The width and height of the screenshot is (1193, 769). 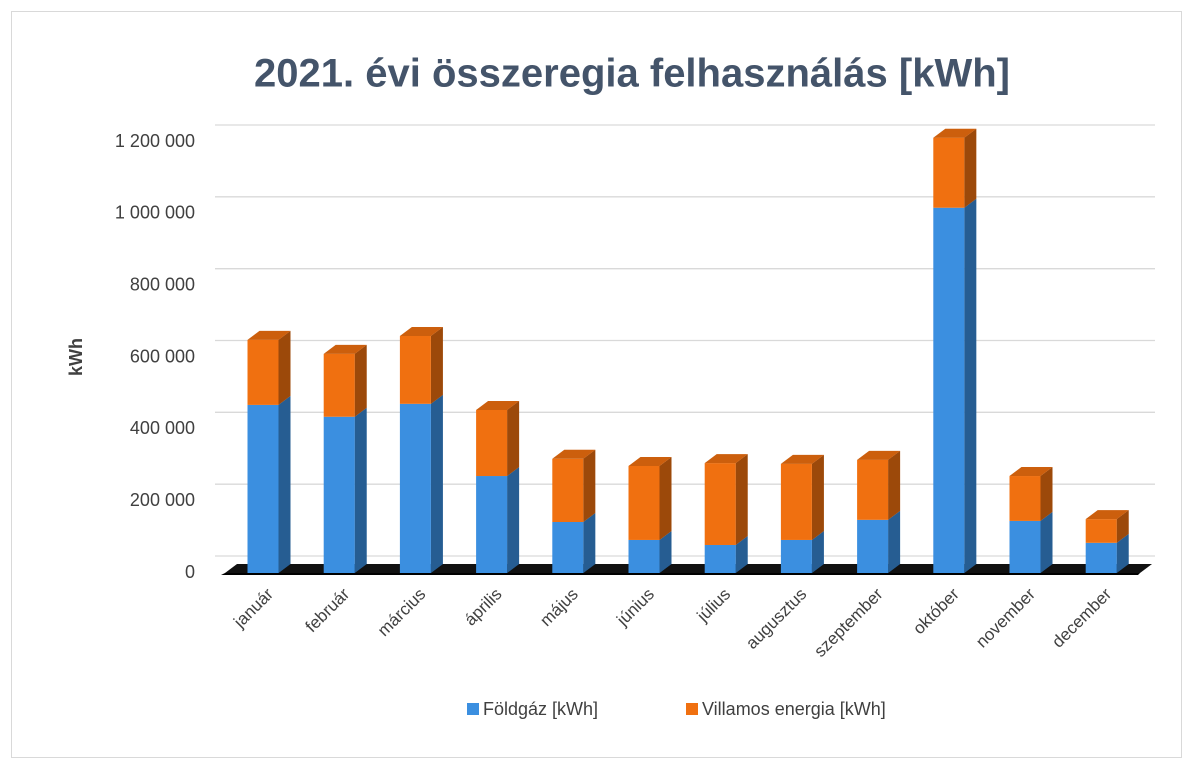 What do you see at coordinates (155, 213) in the screenshot?
I see `y-tick-label: 1 000 000` at bounding box center [155, 213].